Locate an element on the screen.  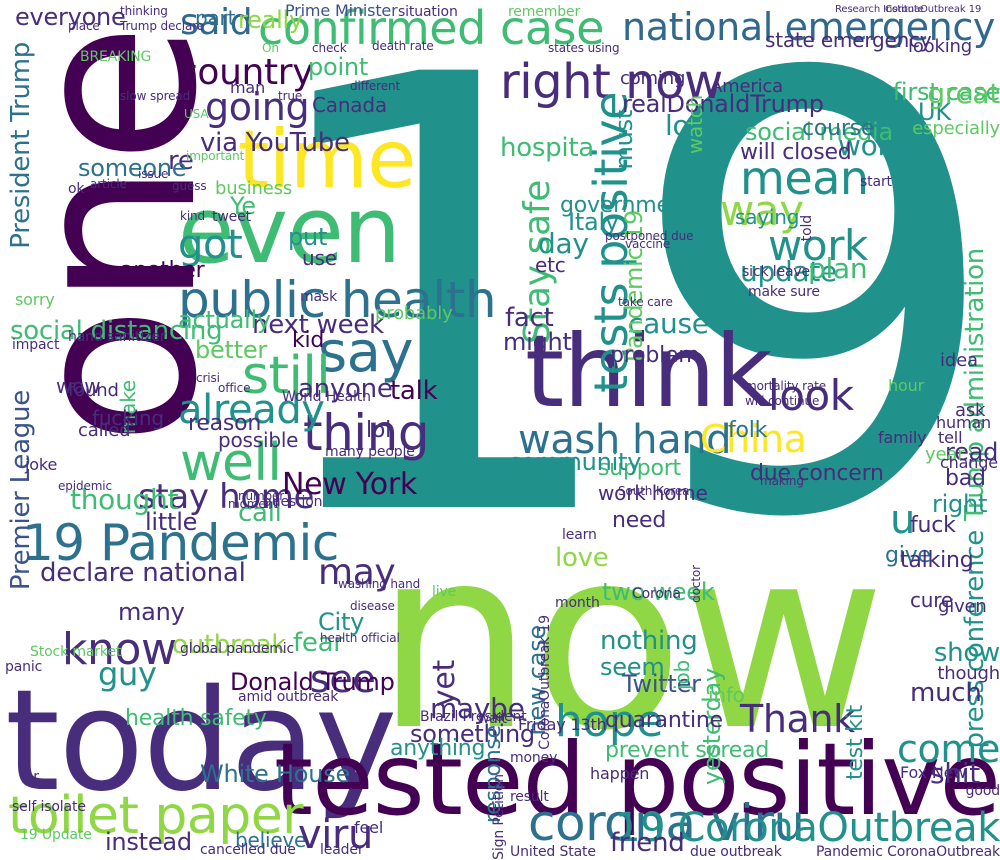
word-even: even is located at coordinates (289, 230).